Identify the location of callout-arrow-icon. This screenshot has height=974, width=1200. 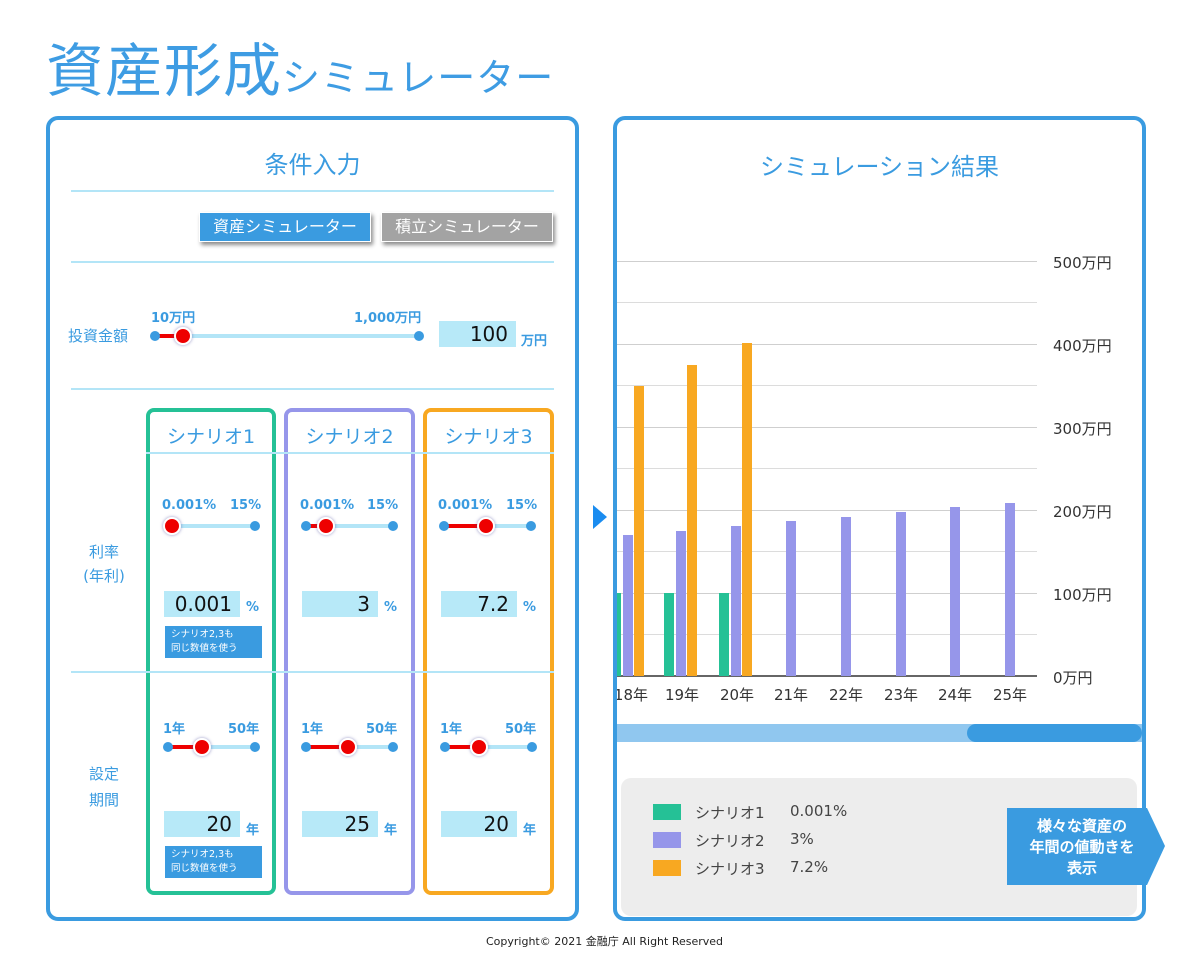
(1156, 846).